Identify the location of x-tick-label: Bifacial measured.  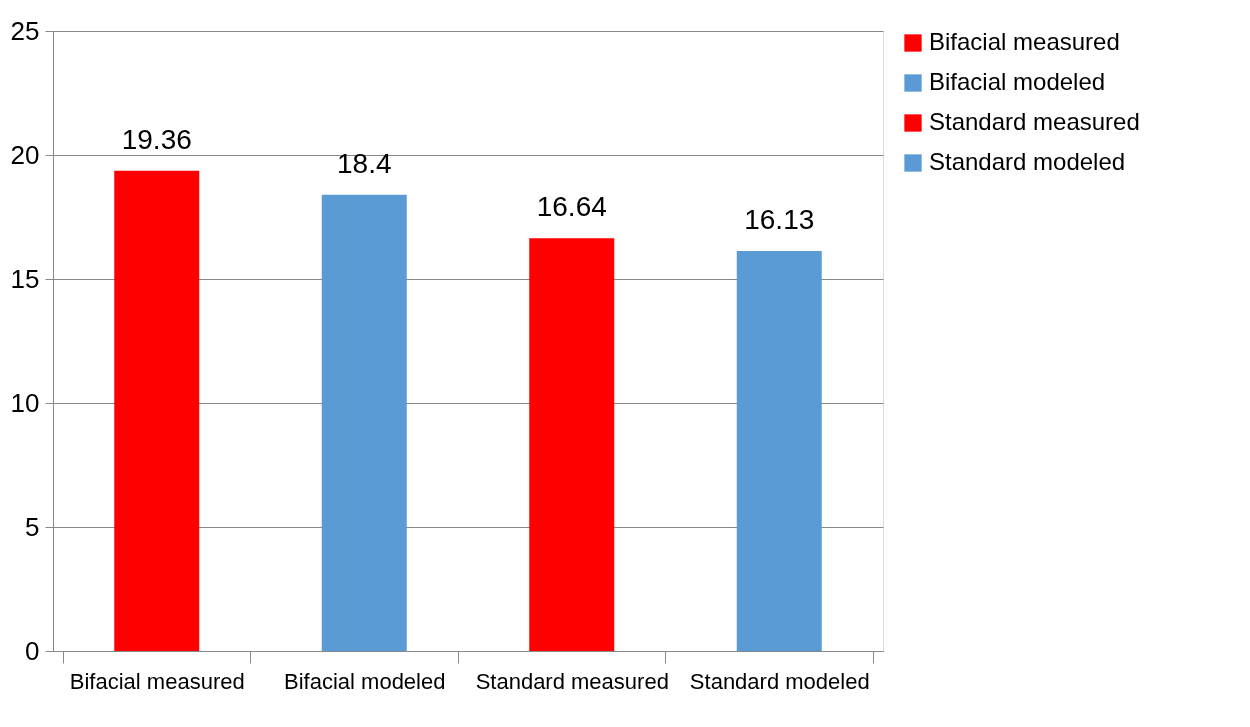
(157, 681).